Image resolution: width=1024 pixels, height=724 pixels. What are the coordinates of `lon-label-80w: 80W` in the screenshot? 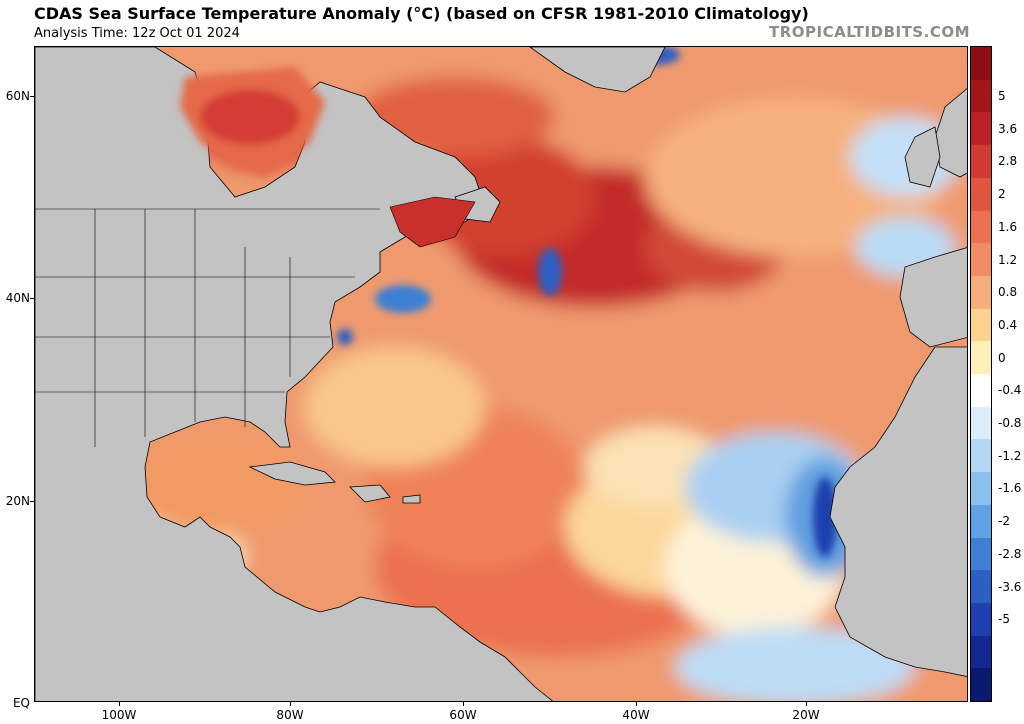 It's located at (290, 715).